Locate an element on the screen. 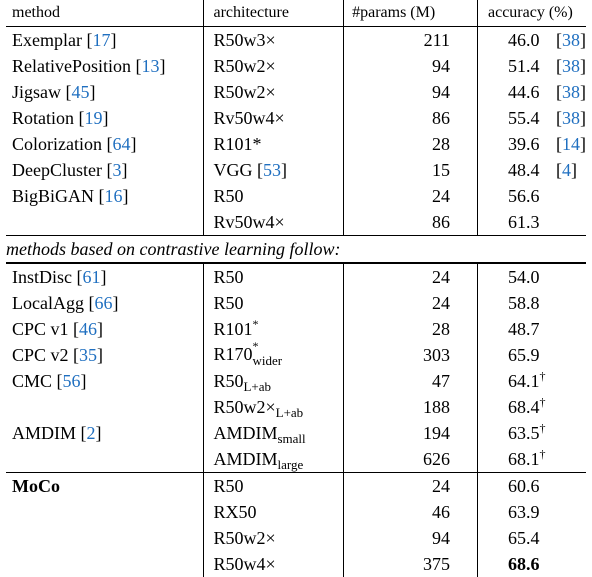 Image resolution: width=592 pixels, height=577 pixels. header-method: method is located at coordinates (105, 13).